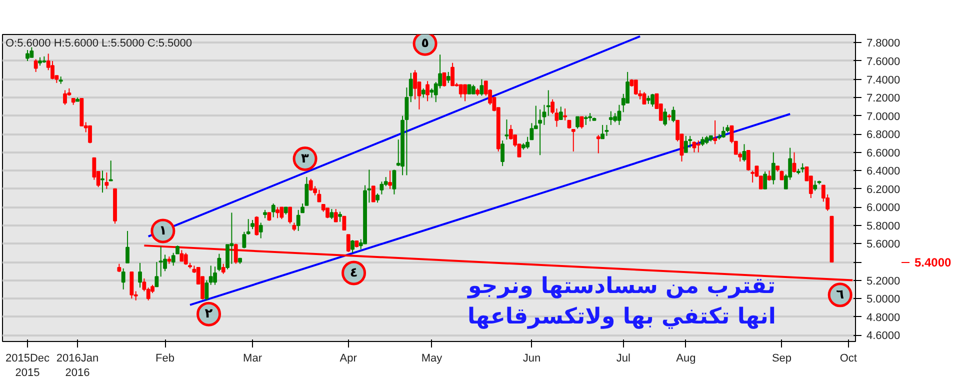 Image resolution: width=954 pixels, height=381 pixels. I want to click on x-tick-label: 2015Dec 2015, so click(27, 365).